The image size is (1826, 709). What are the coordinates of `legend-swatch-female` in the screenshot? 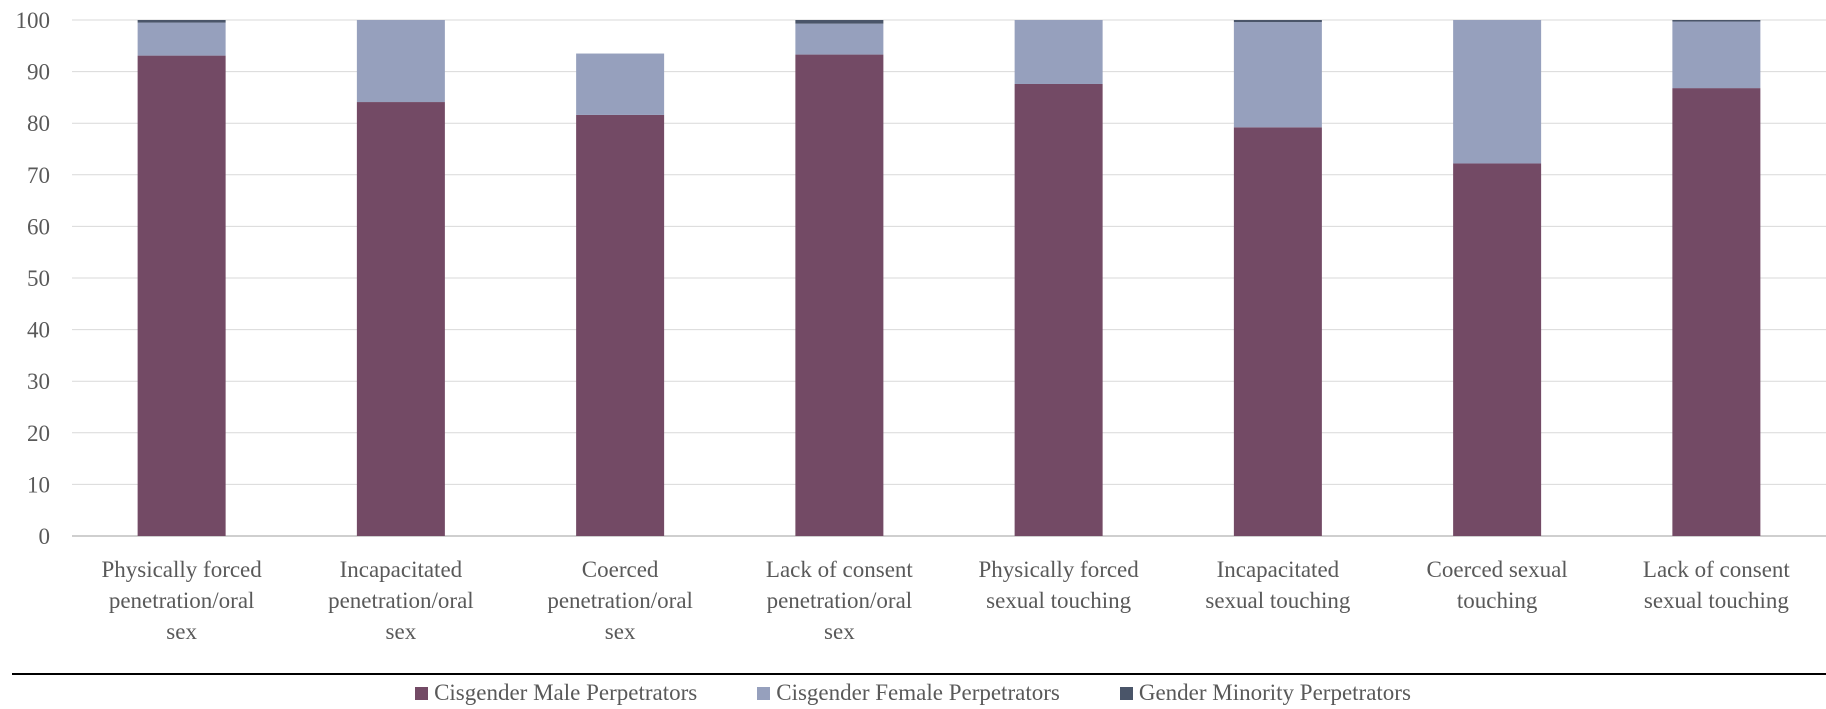 It's located at (764, 693).